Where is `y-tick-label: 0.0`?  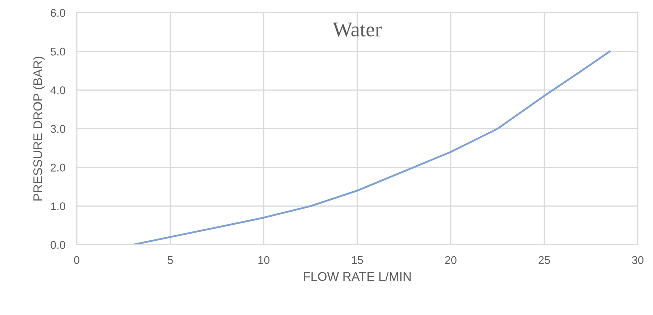
y-tick-label: 0.0 is located at coordinates (58, 245).